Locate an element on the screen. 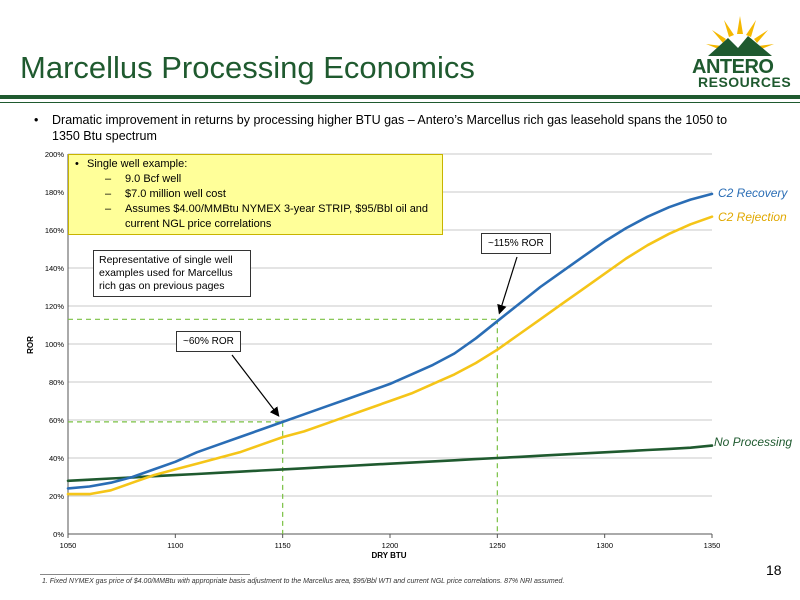 The image size is (800, 600). y-tick-label: 60% is located at coordinates (56, 420).